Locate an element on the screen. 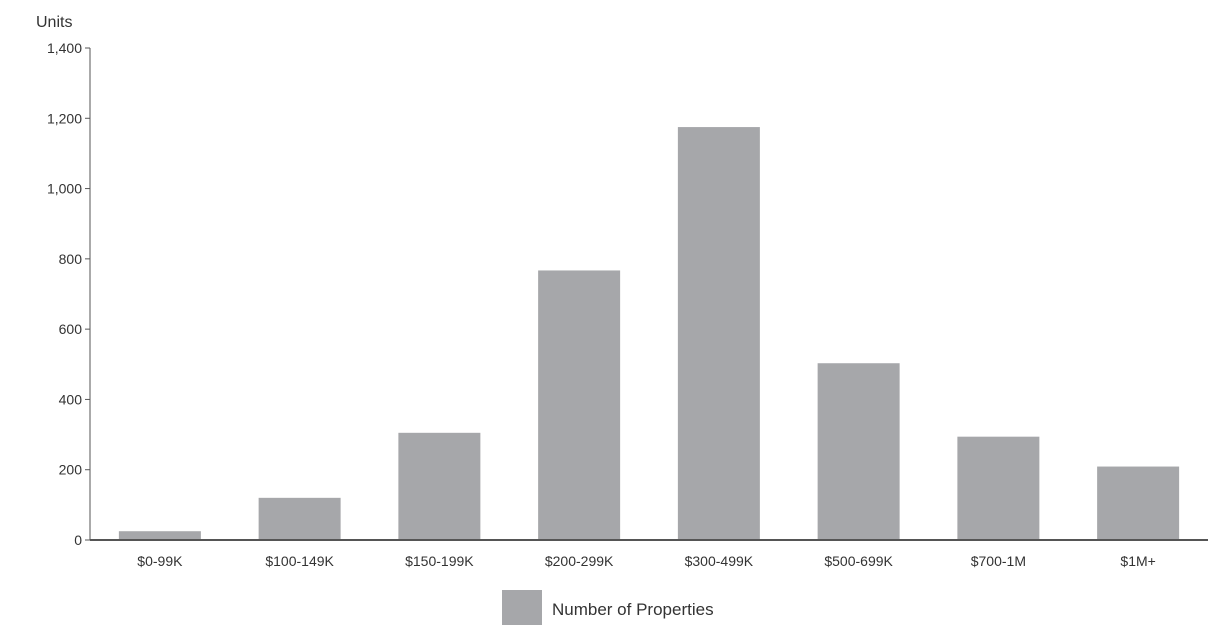  y-tick-label: 400 is located at coordinates (71, 399).